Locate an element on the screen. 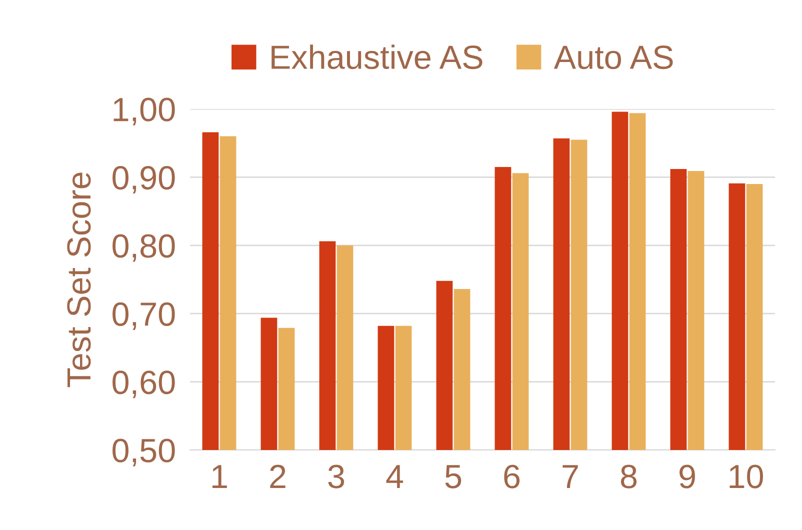  x-tick-label: 1 is located at coordinates (219, 476).